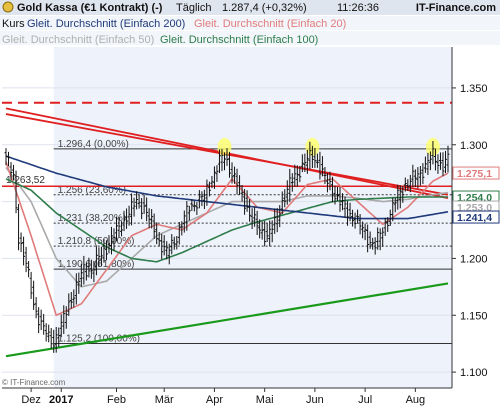  I want to click on fib-level-label: 1.210,8 (50,00%), so click(96, 241).